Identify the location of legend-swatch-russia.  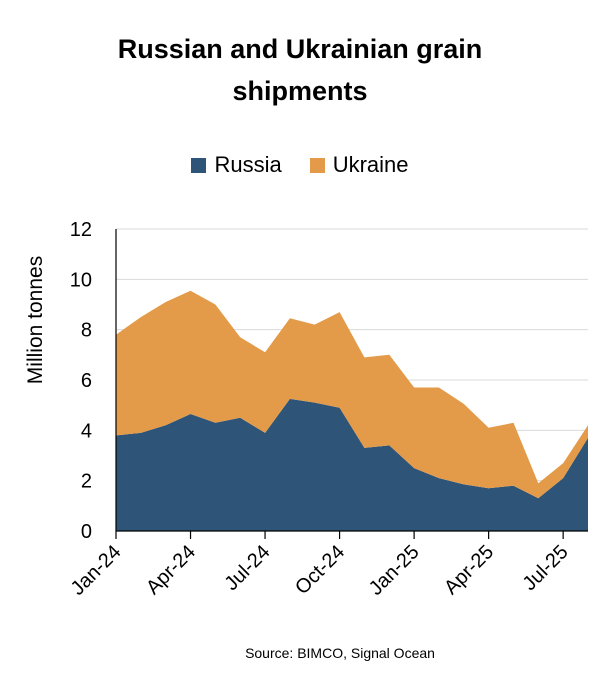
(199, 165).